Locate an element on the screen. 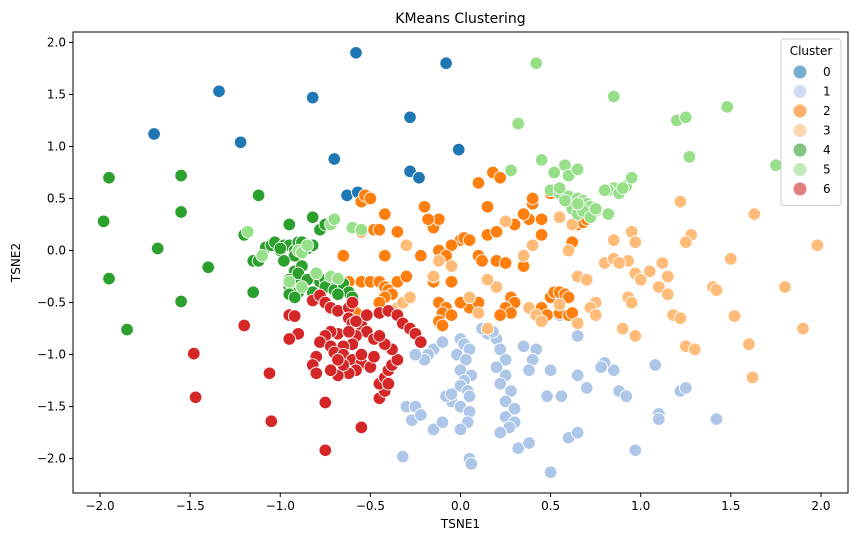  x-tick-label: 0.5 is located at coordinates (550, 506).